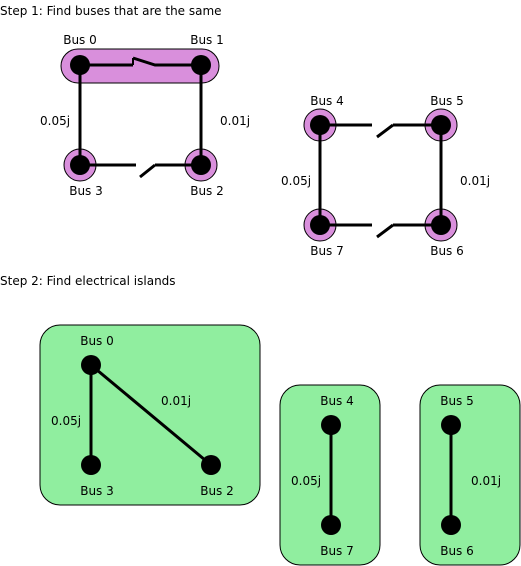 This screenshot has height=566, width=521. Describe the element at coordinates (211, 465) in the screenshot. I see `island1-bus2-node` at that location.